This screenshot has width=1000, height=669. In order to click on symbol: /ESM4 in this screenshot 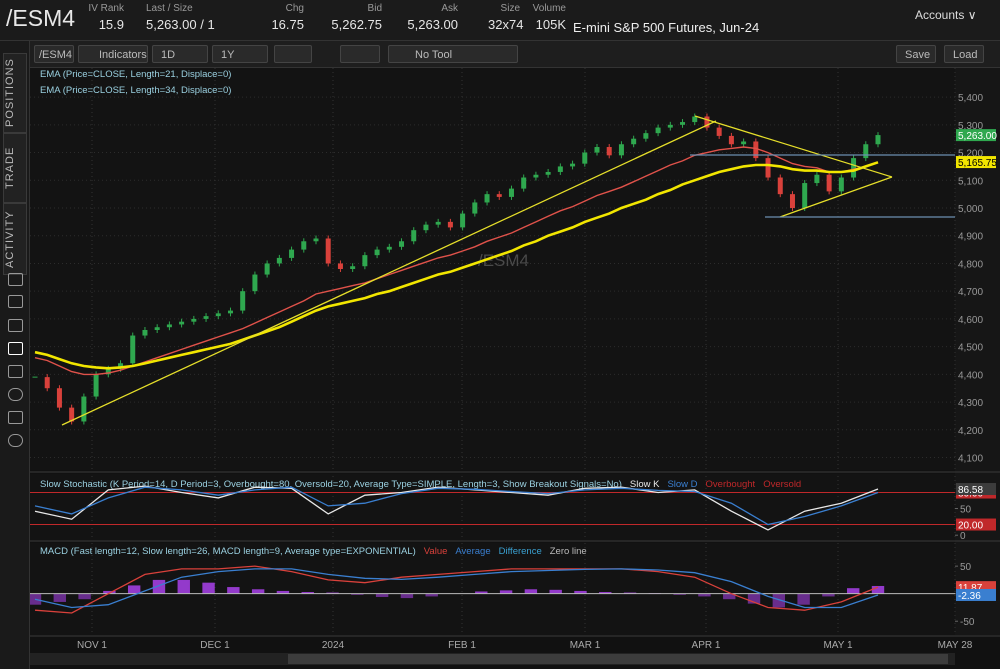, I will do `click(41, 18)`.